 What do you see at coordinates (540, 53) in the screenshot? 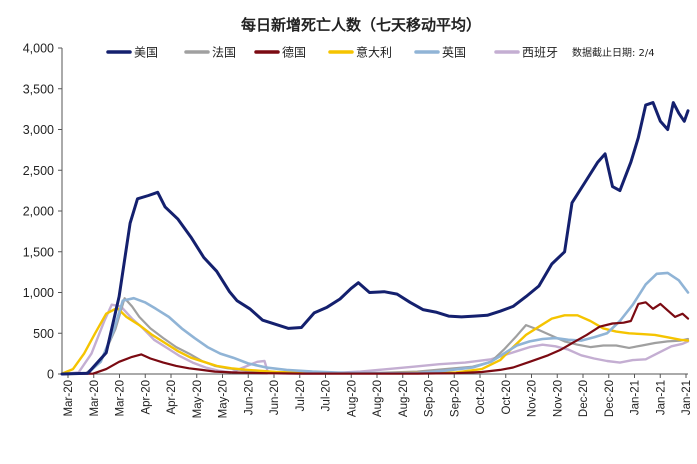
I see `legend-label: 西班牙` at bounding box center [540, 53].